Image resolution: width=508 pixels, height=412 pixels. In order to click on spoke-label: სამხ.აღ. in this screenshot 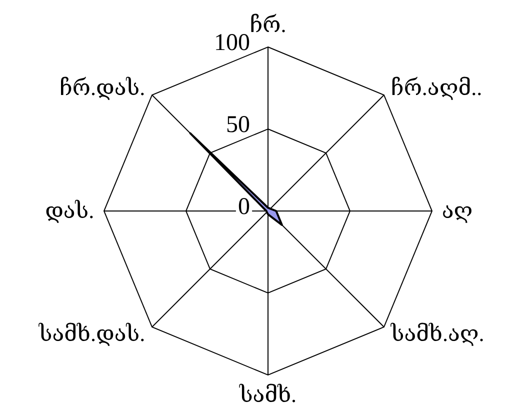, I will do `click(437, 333)`.